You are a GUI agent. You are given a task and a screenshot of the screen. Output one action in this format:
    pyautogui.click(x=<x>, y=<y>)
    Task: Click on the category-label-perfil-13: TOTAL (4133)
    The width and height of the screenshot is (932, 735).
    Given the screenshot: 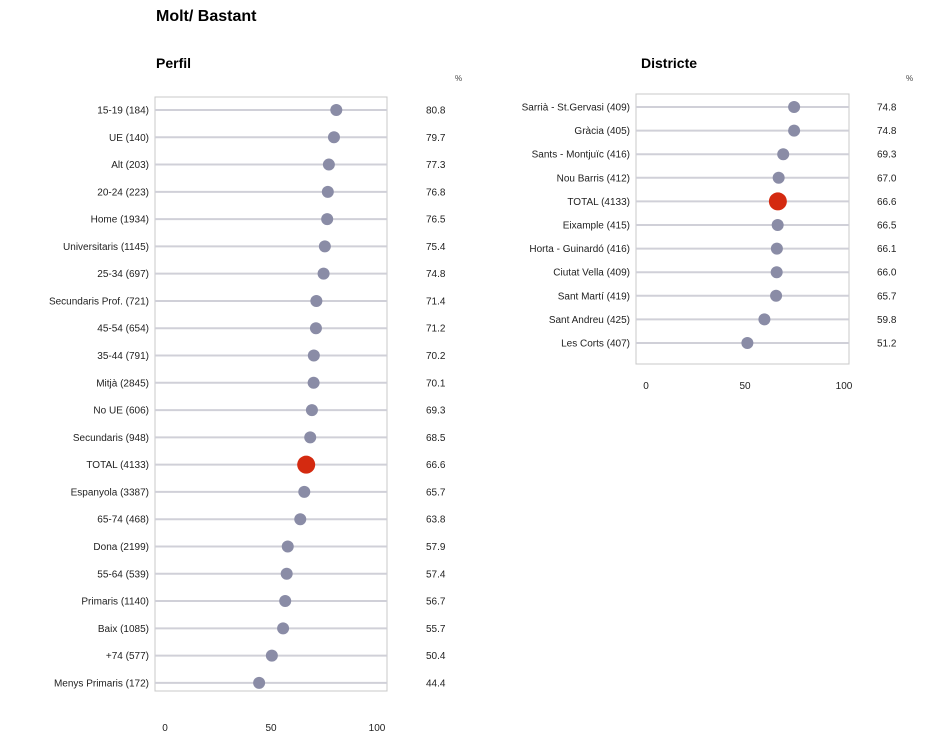 What is the action you would take?
    pyautogui.click(x=117, y=465)
    